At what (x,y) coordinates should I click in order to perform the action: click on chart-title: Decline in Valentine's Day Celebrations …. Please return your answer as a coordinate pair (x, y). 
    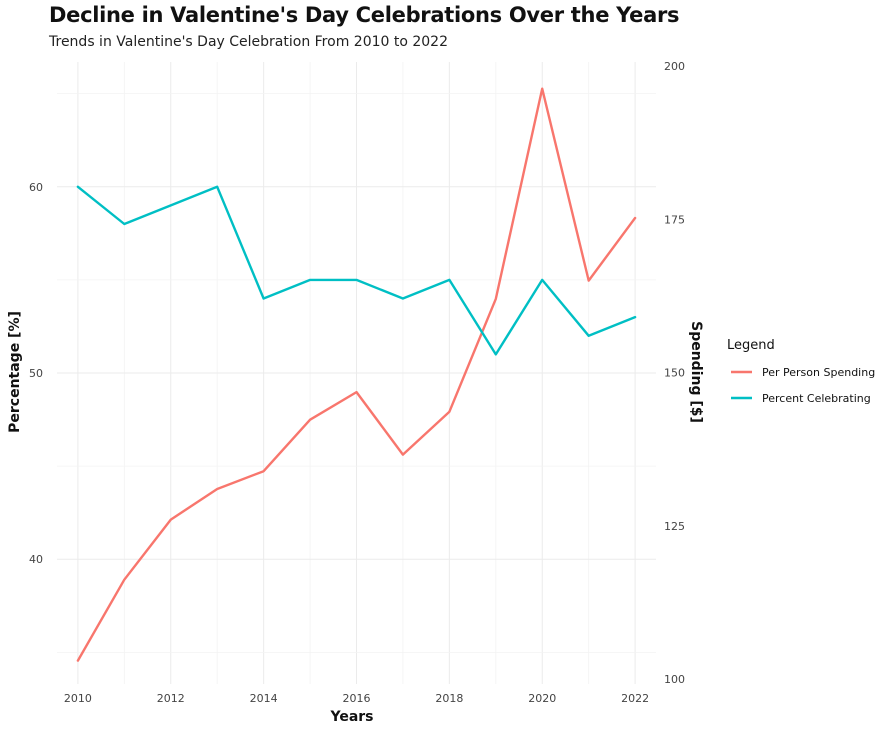
    Looking at the image, I should click on (364, 15).